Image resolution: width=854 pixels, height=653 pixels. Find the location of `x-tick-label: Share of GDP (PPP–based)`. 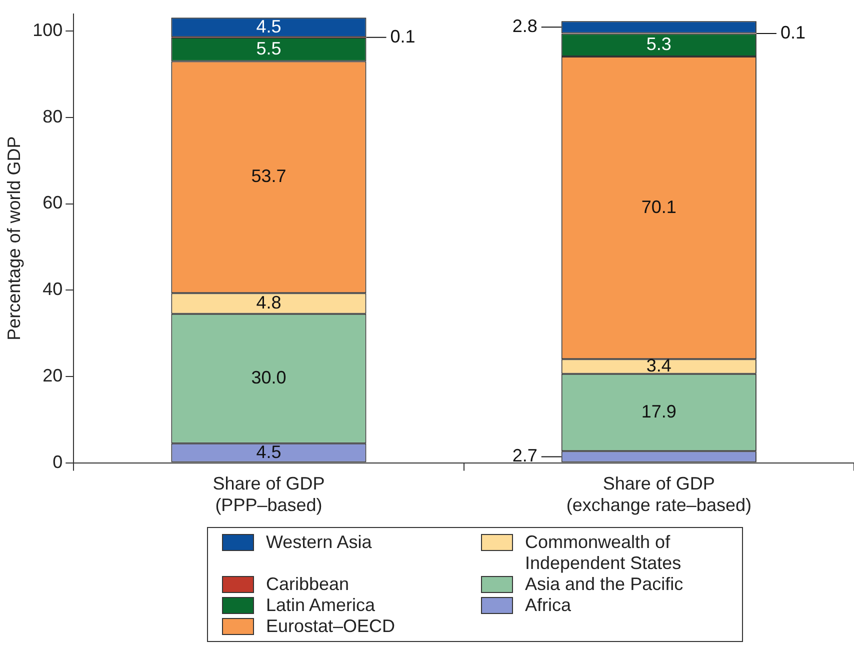

x-tick-label: Share of GDP (PPP–based) is located at coordinates (268, 495).